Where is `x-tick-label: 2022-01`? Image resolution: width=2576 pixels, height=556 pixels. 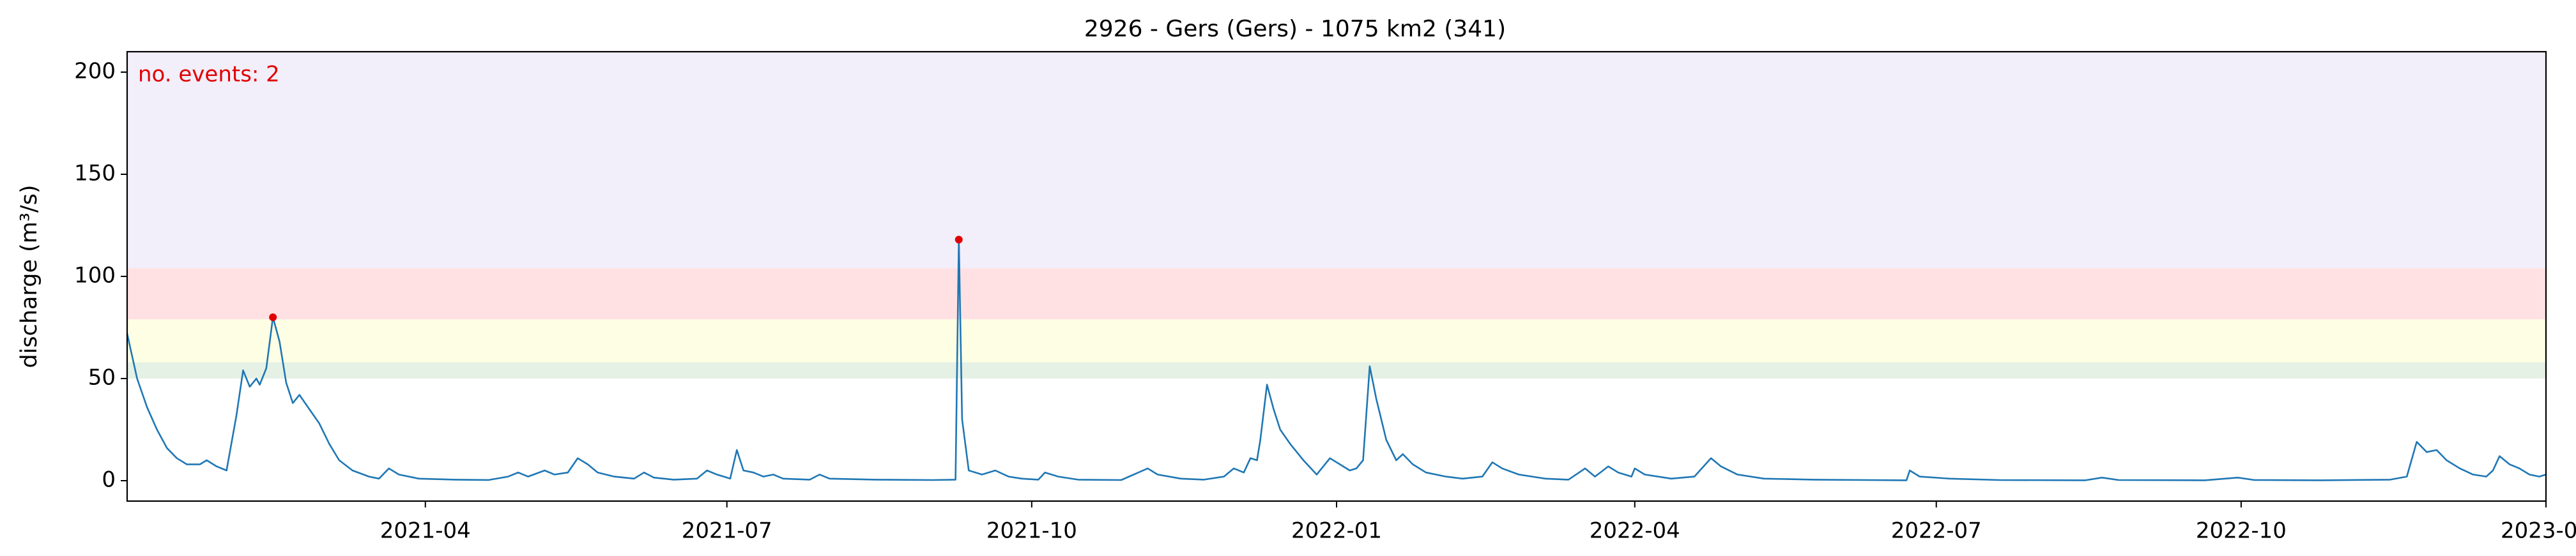 x-tick-label: 2022-01 is located at coordinates (1336, 531).